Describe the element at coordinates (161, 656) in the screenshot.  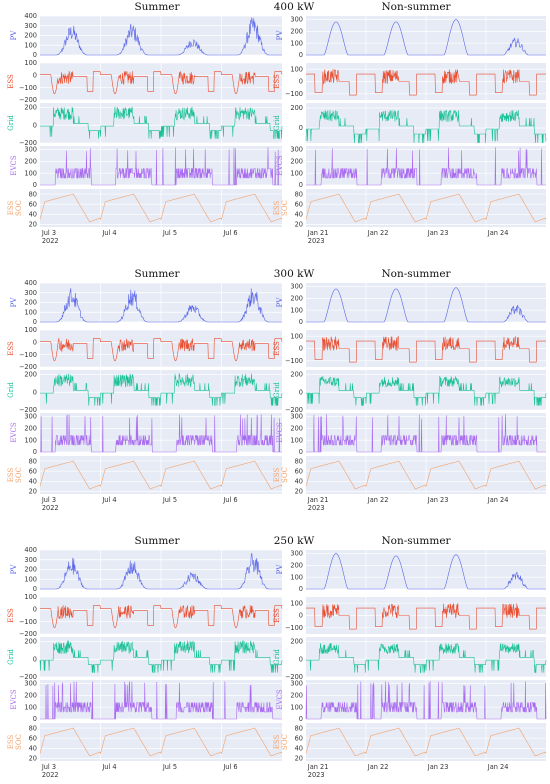
I see `series-line-grid` at that location.